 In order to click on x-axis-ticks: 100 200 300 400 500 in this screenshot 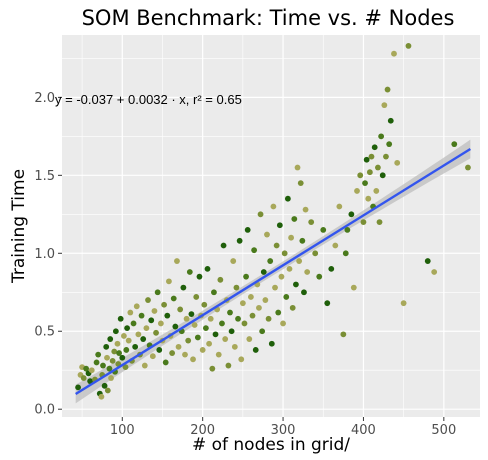, I will do `click(283, 427)`.